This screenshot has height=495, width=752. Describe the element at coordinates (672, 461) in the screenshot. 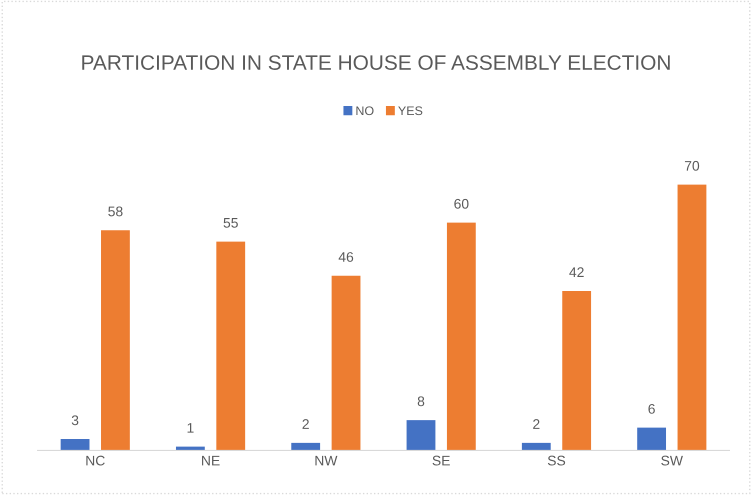

I see `x-tick-label: SW` at that location.